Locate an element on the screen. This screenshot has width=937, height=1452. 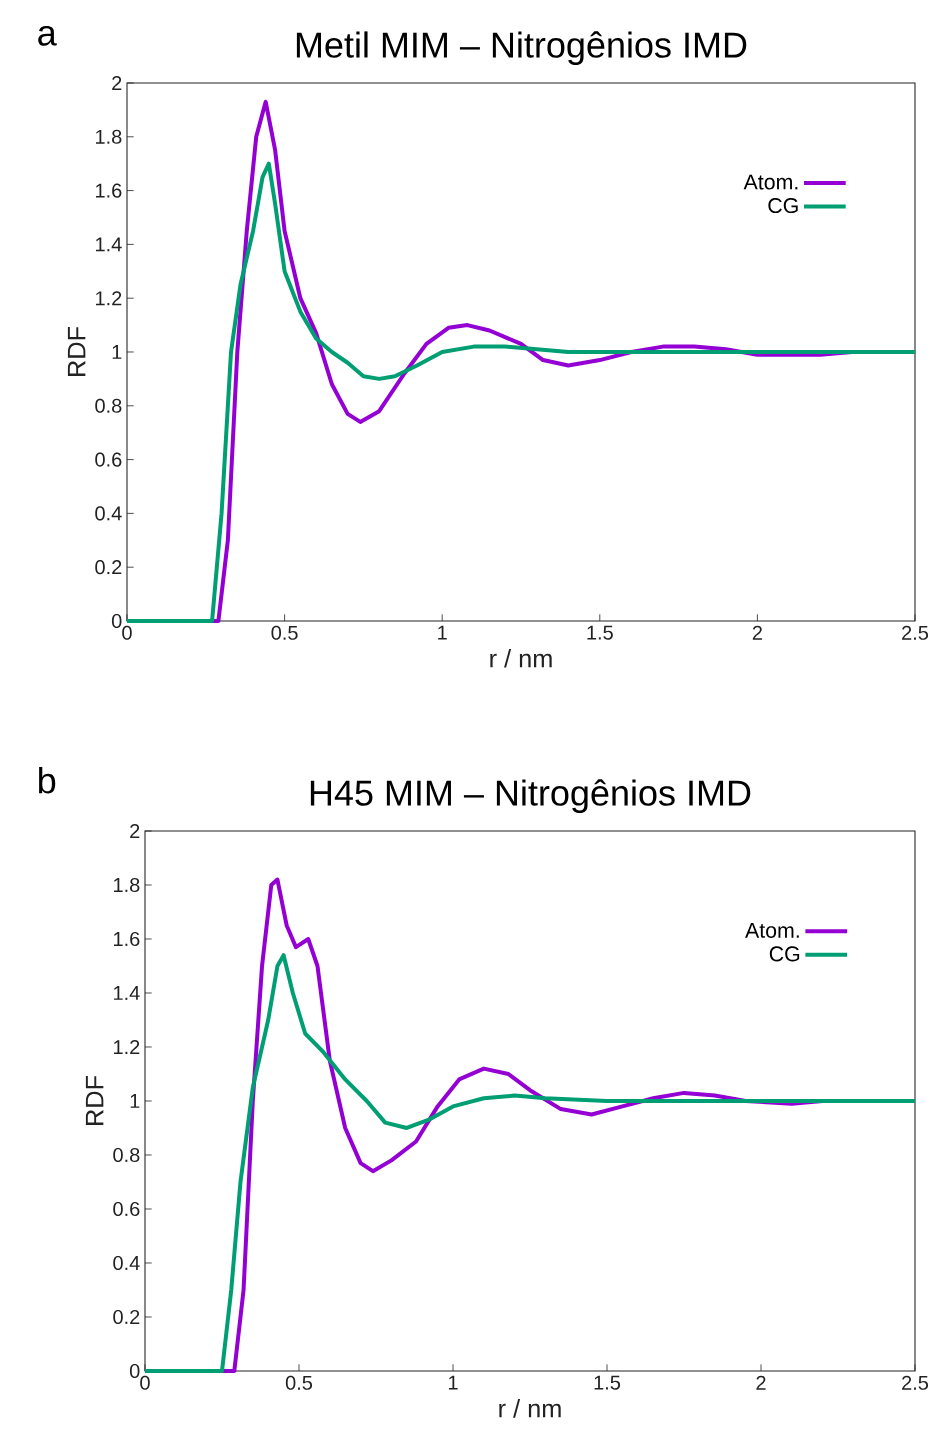
text: b is located at coordinates (47, 780).